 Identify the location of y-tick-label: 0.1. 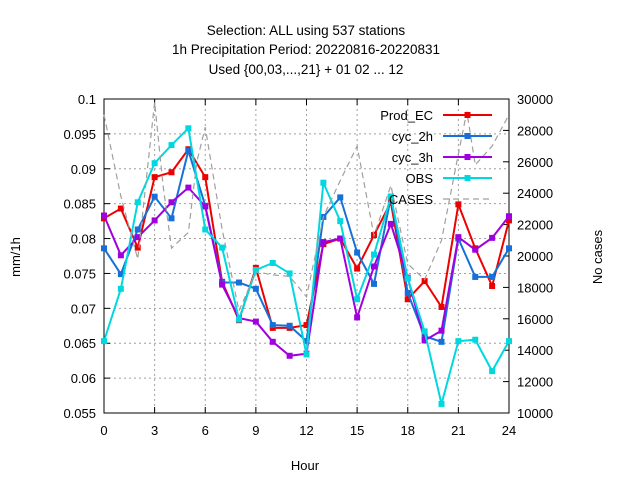
(87, 99).